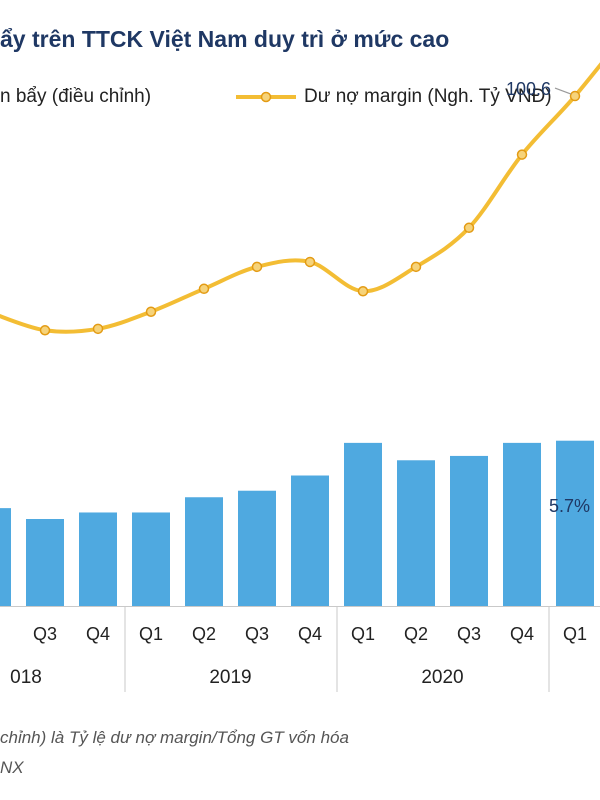 Image resolution: width=600 pixels, height=800 pixels. Describe the element at coordinates (12, 767) in the screenshot. I see `source-note: NX` at that location.